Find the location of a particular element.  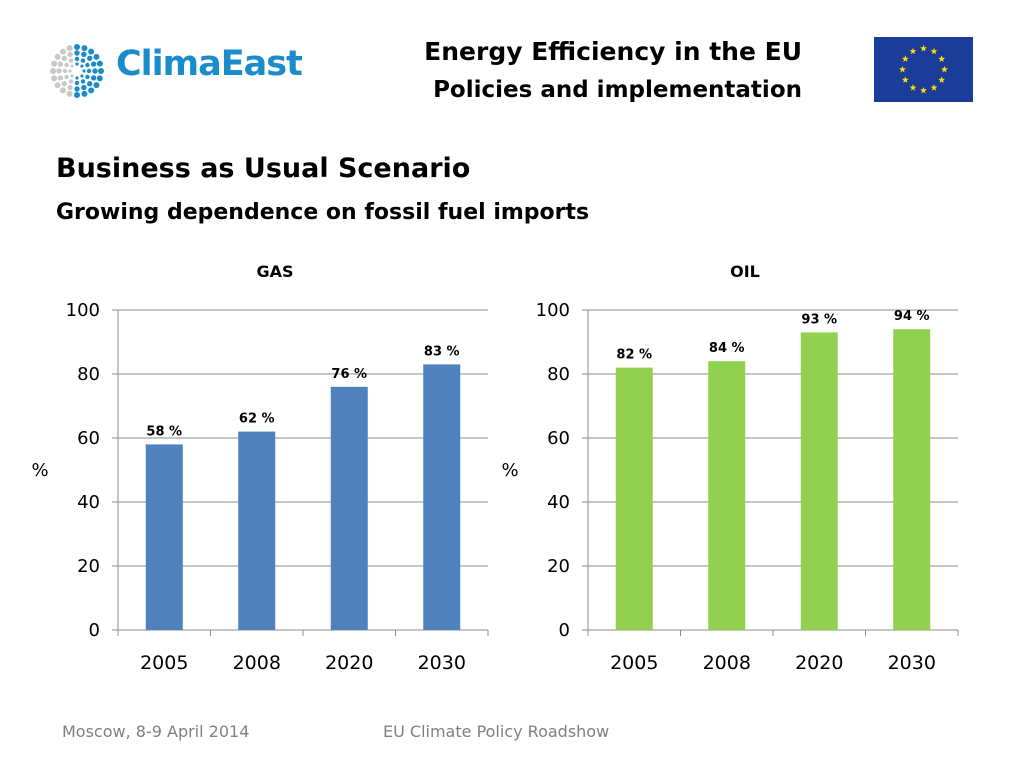

header-title-line1: Energy Efficiency in the EU is located at coordinates (613, 51).